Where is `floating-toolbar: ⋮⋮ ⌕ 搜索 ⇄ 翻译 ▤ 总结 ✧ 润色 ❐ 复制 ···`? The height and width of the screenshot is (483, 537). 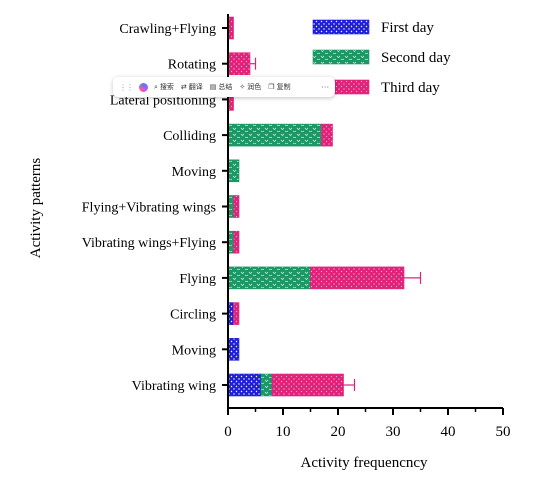
floating-toolbar: ⋮⋮ ⌕ 搜索 ⇄ 翻译 ▤ 总结 ✧ 润色 ❐ 复制 ··· is located at coordinates (224, 87).